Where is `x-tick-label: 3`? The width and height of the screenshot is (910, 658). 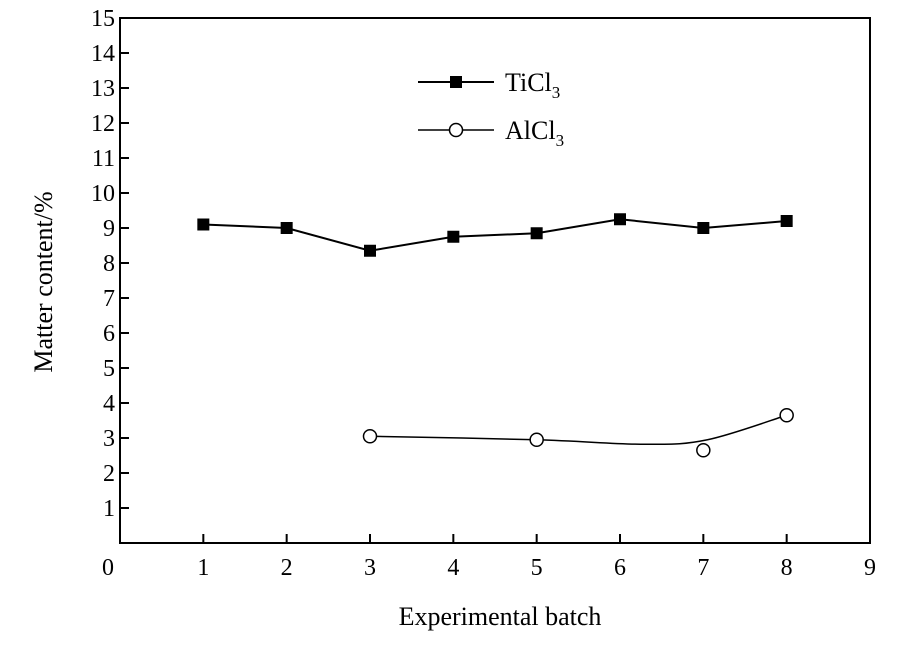 x-tick-label: 3 is located at coordinates (370, 568).